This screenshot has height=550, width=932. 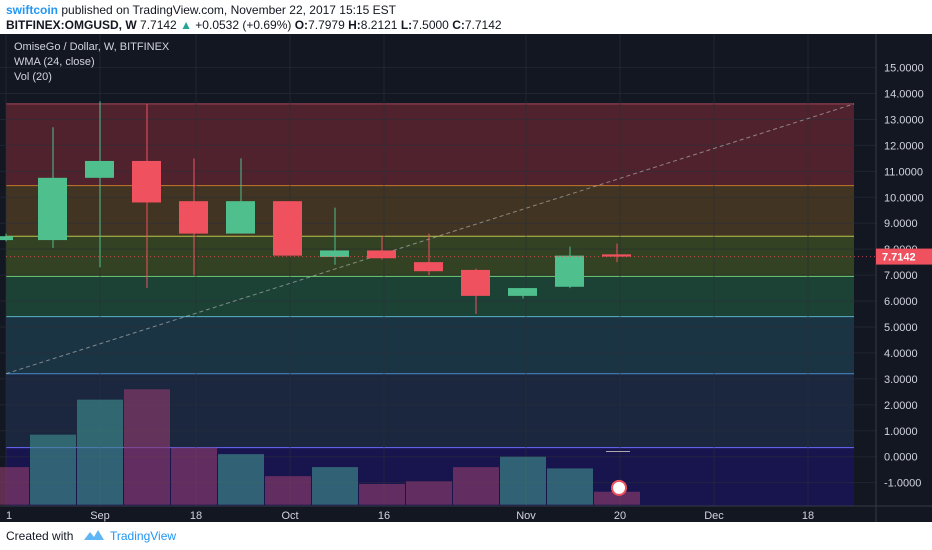 I want to click on open-label: O:, so click(x=301, y=25).